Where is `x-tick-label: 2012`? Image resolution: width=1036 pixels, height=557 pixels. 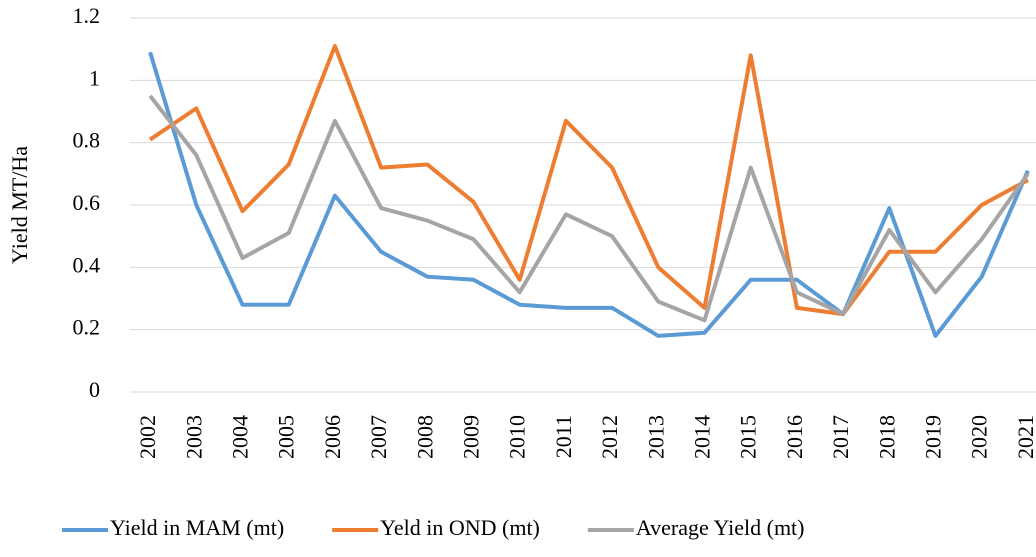
x-tick-label: 2012 is located at coordinates (609, 437).